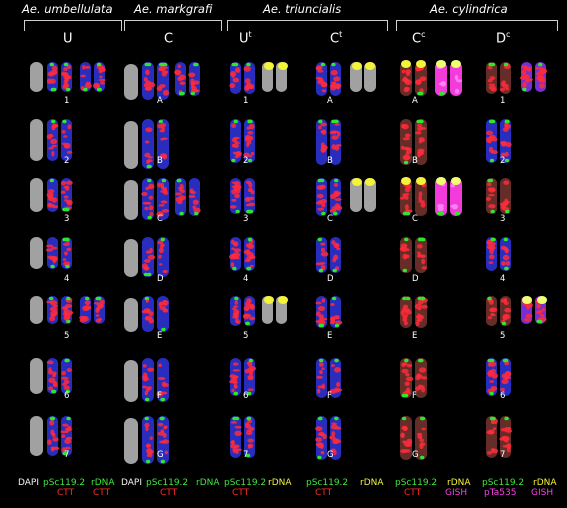 This screenshot has width=567, height=508. What do you see at coordinates (320, 196) in the screenshot?
I see `chromosome-ct3-left-red-signal` at bounding box center [320, 196].